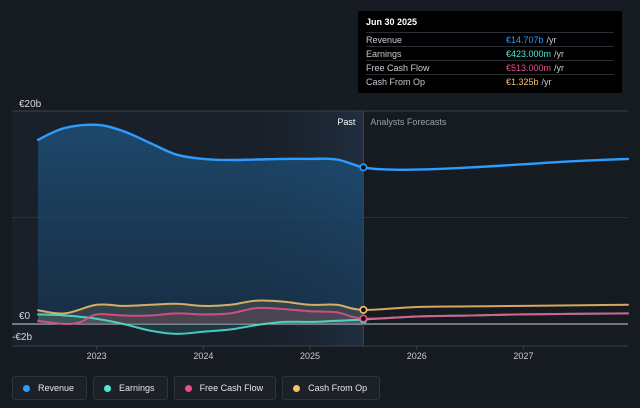 The image size is (640, 408). What do you see at coordinates (490, 39) in the screenshot?
I see `tooltip-row-revenue: Revenue €14.707b /yr` at bounding box center [490, 39].